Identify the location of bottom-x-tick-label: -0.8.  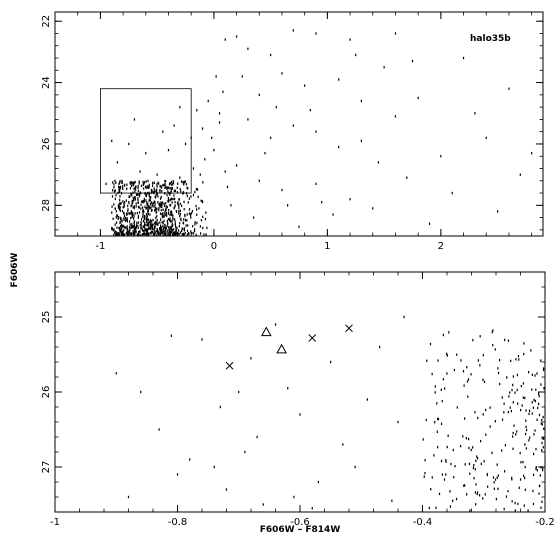
(178, 522).